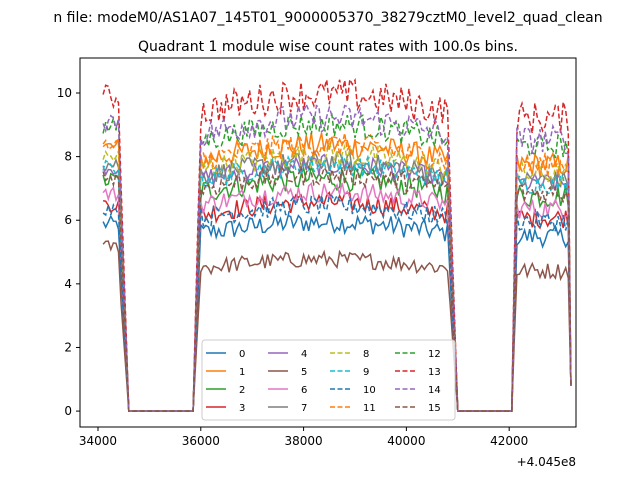 This screenshot has width=640, height=480. What do you see at coordinates (366, 372) in the screenshot?
I see `legend-label-9: 9` at bounding box center [366, 372].